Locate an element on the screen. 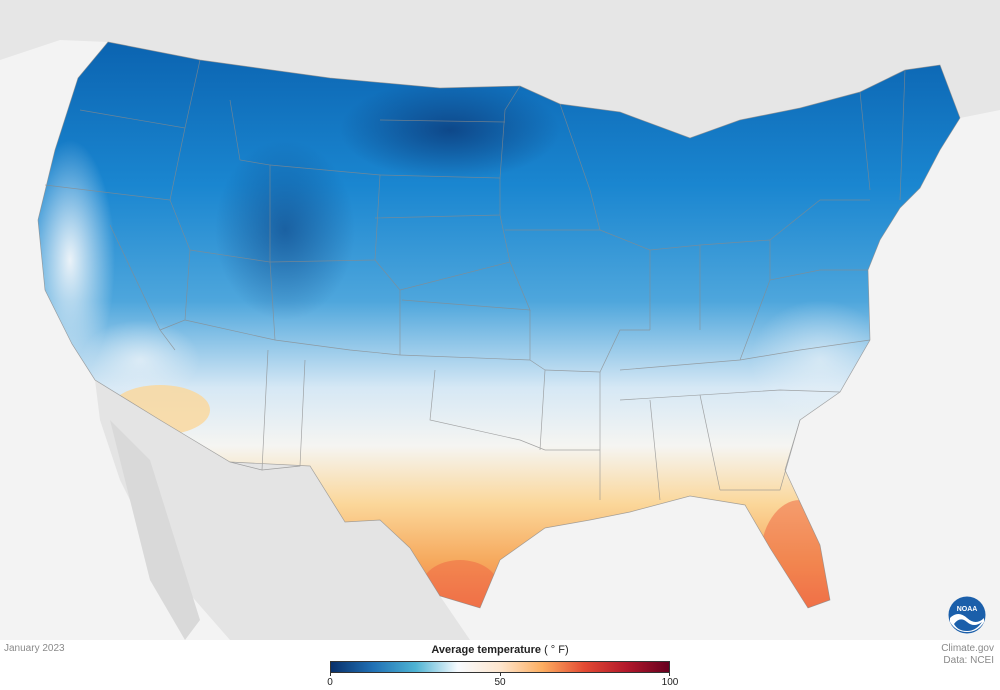 This screenshot has height=690, width=1000. legend-tick-min: 0 is located at coordinates (330, 682).